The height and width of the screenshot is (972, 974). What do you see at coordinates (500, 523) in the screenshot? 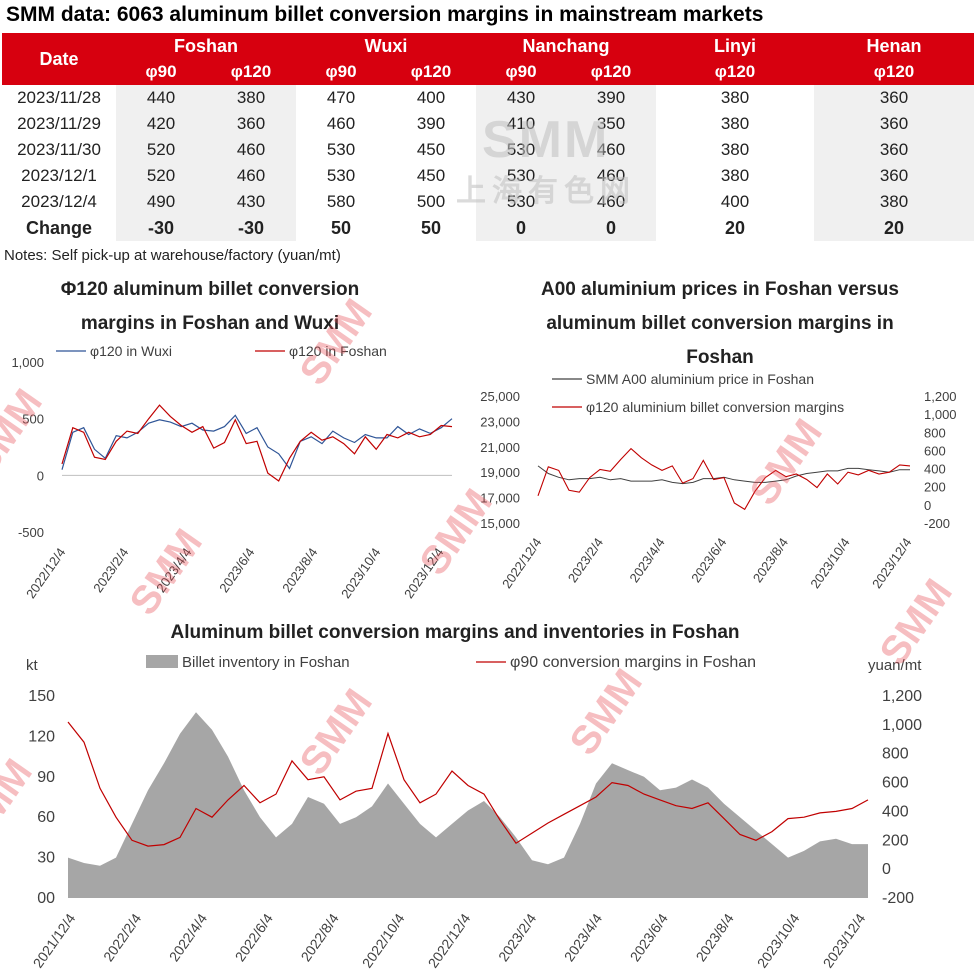
I see `y-tick-label: 15,000` at bounding box center [500, 523].